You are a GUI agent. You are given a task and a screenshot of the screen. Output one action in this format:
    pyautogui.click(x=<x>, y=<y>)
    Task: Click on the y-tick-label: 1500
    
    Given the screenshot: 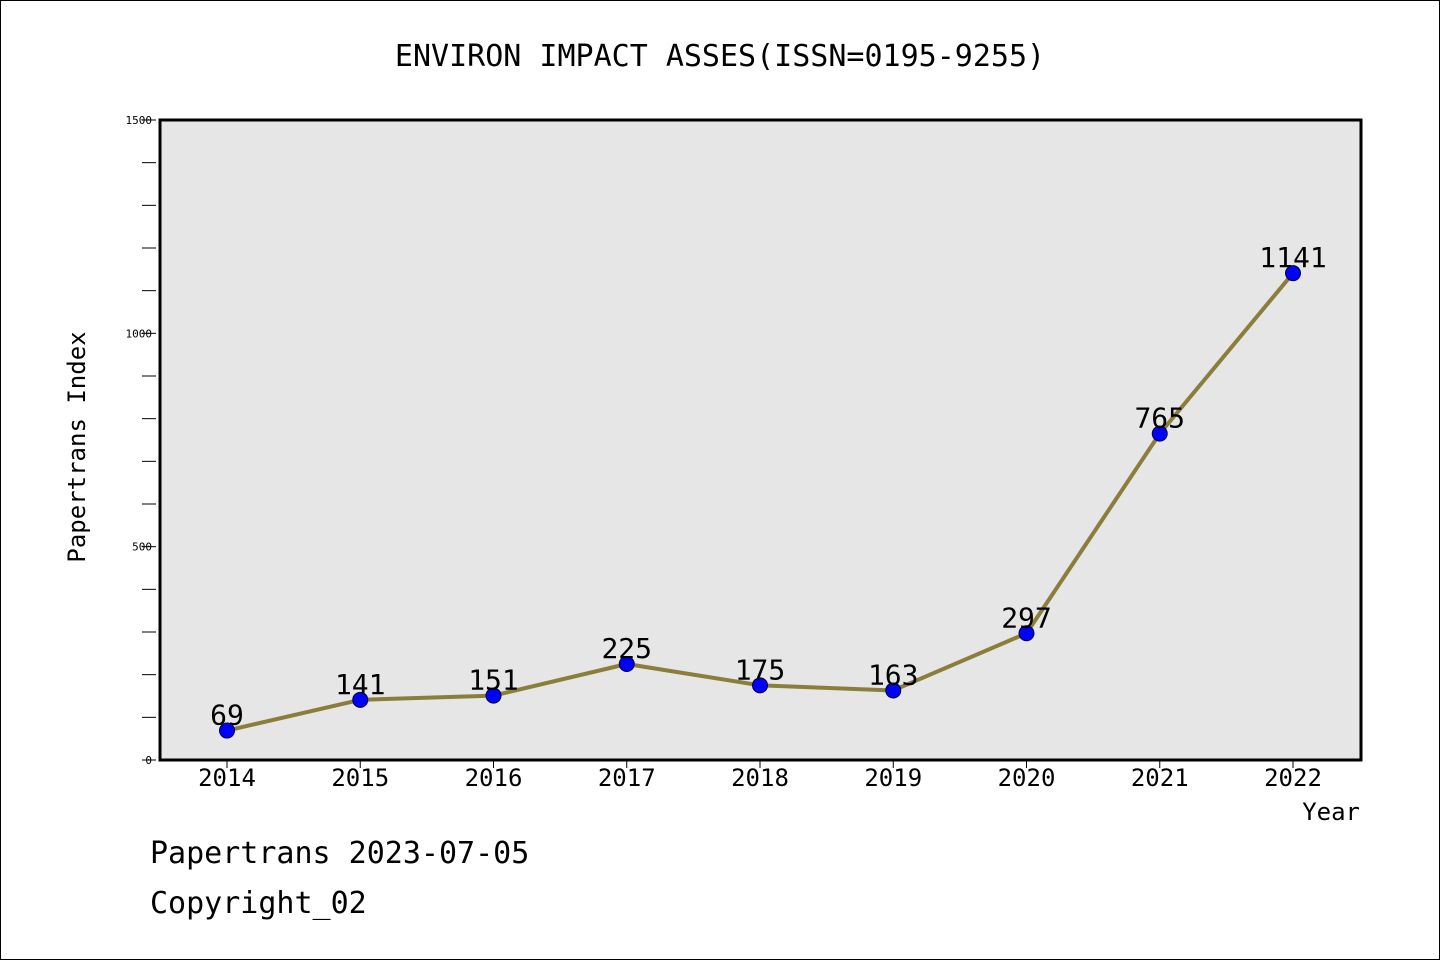 What is the action you would take?
    pyautogui.click(x=139, y=120)
    